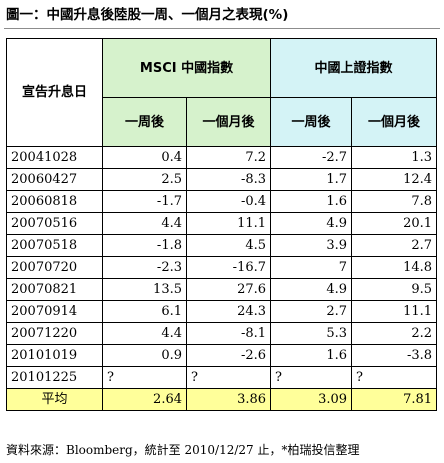  I want to click on value-cell: 13.5, so click(144, 289).